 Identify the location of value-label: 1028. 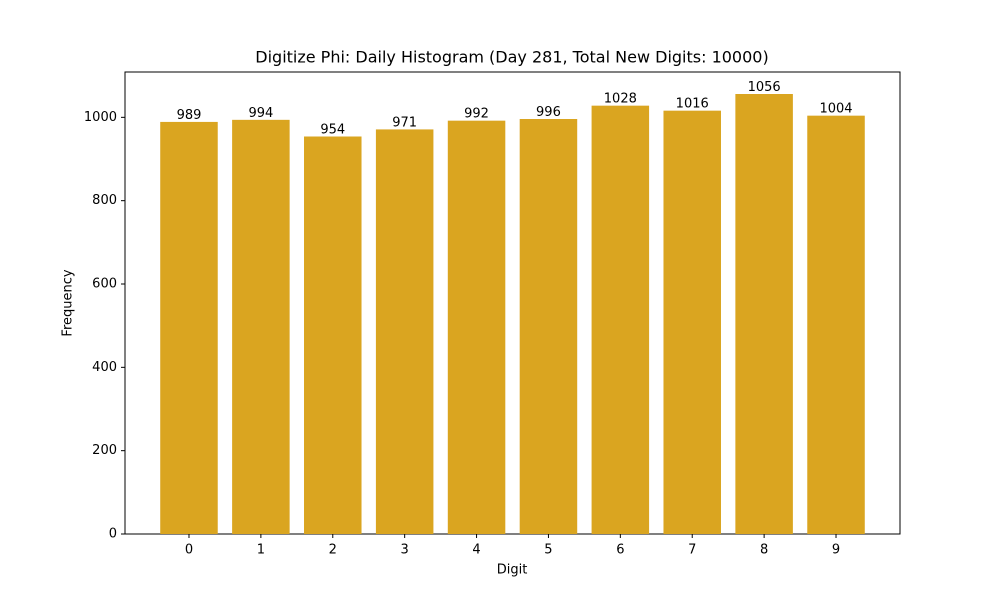
(620, 99).